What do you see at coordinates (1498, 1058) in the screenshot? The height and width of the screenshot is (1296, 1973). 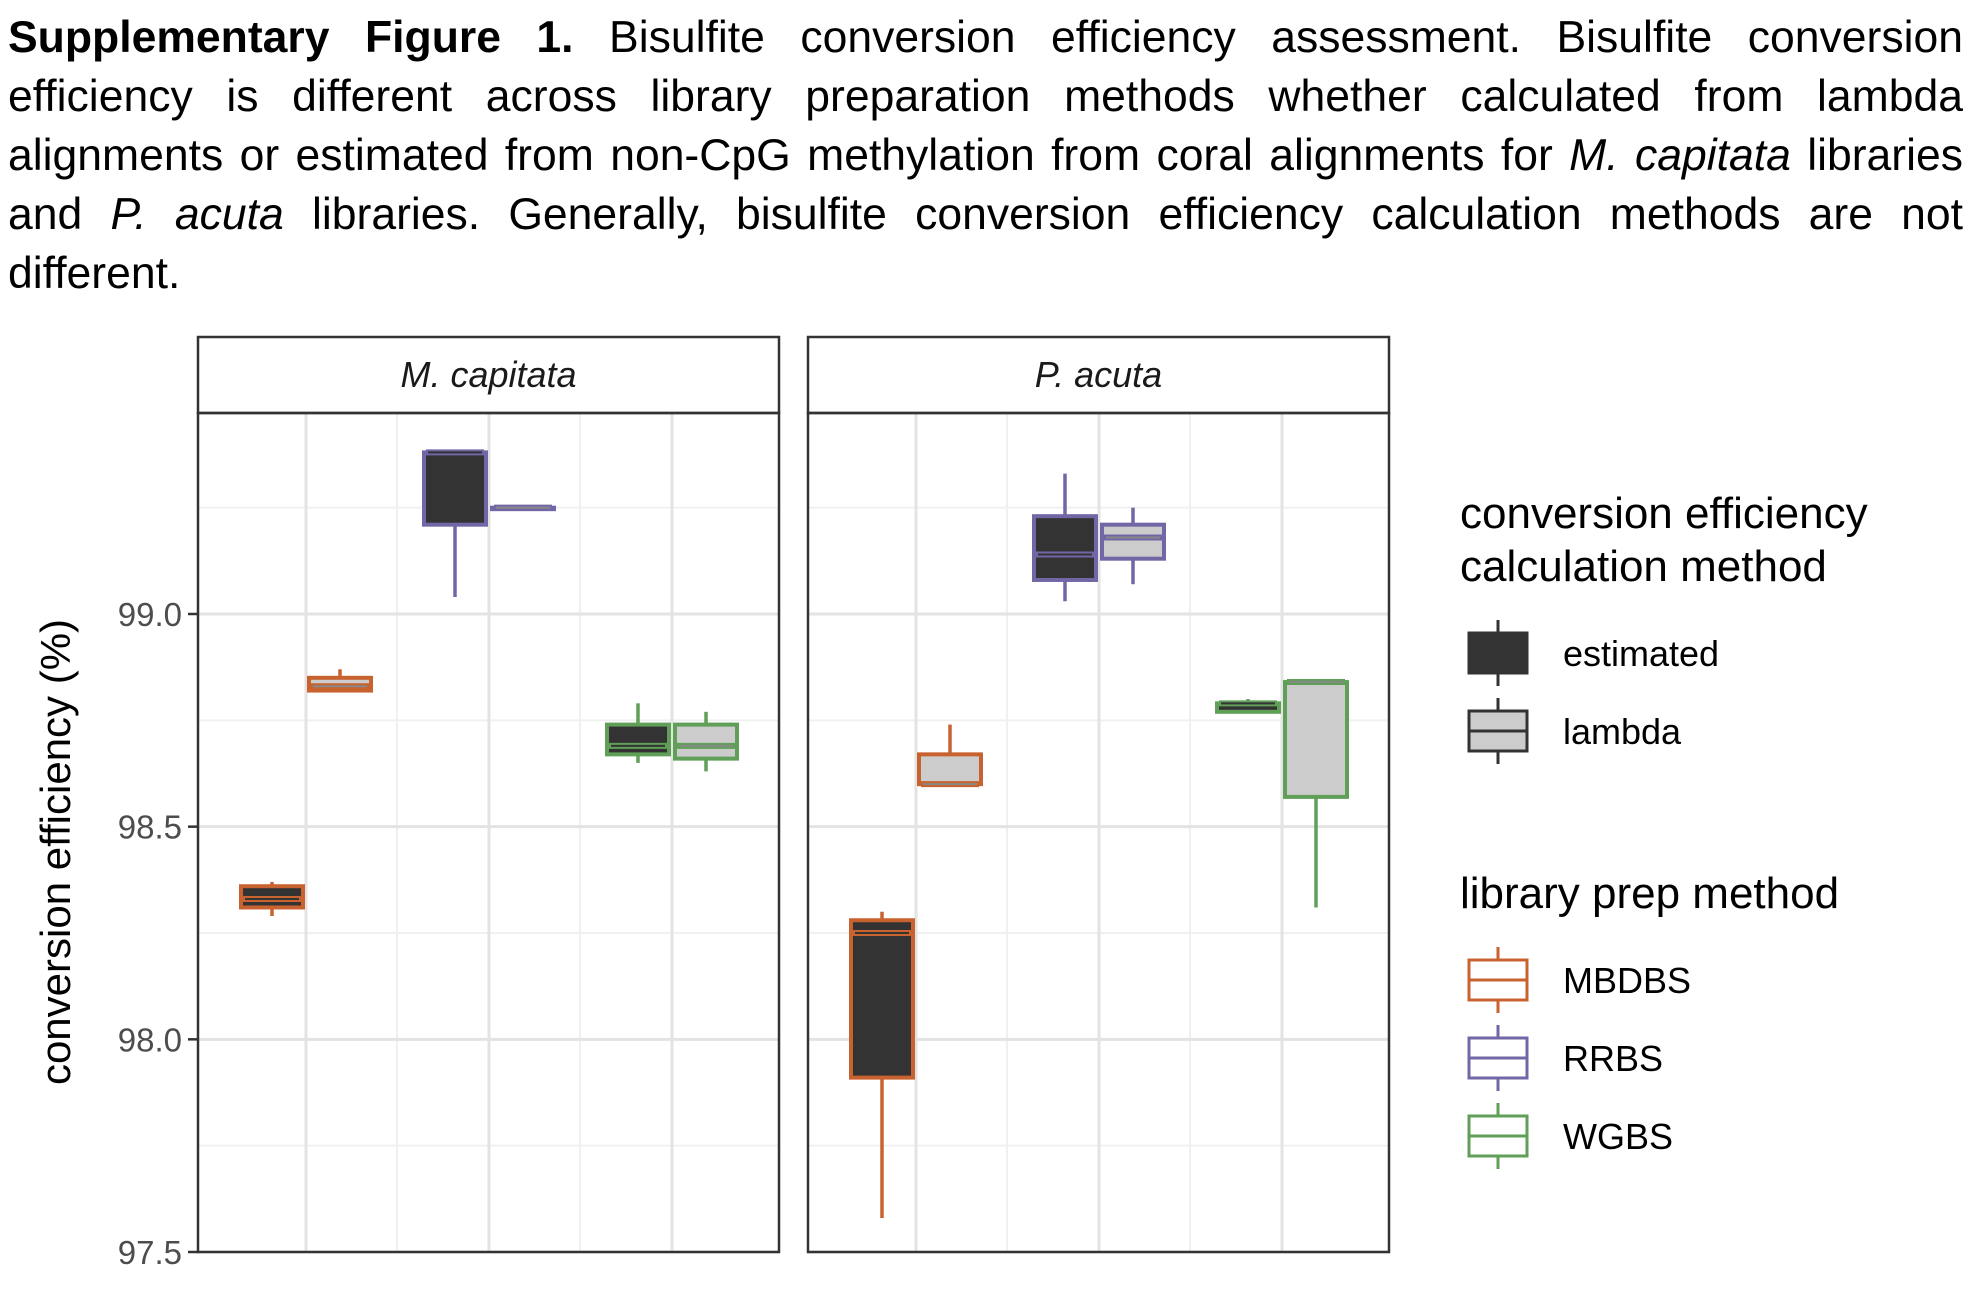 I see `legend-key-rrbs` at bounding box center [1498, 1058].